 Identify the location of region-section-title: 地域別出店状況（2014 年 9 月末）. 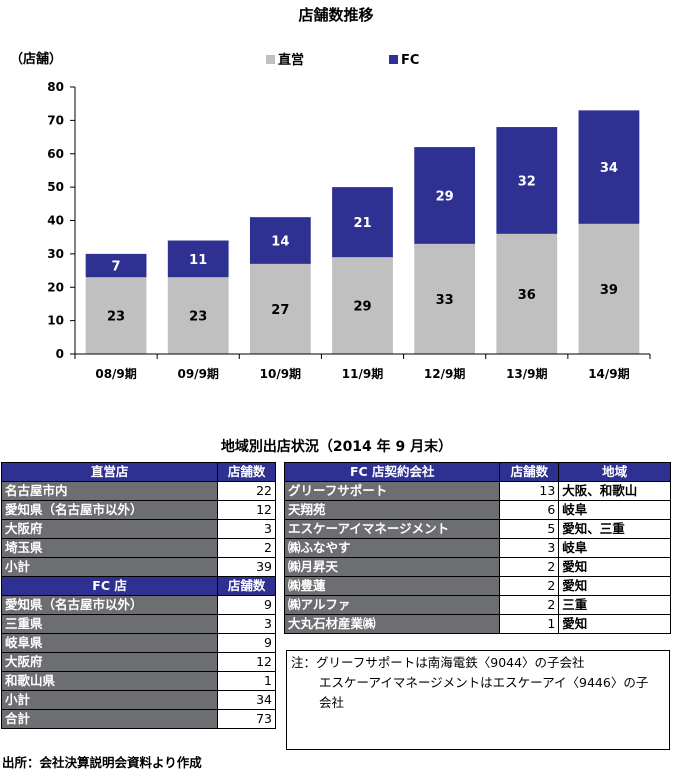
(336, 447).